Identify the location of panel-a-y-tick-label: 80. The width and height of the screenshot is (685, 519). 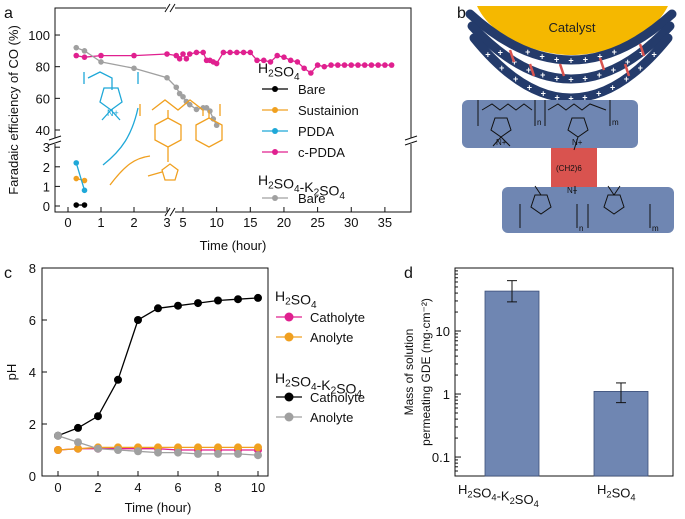
(43, 67).